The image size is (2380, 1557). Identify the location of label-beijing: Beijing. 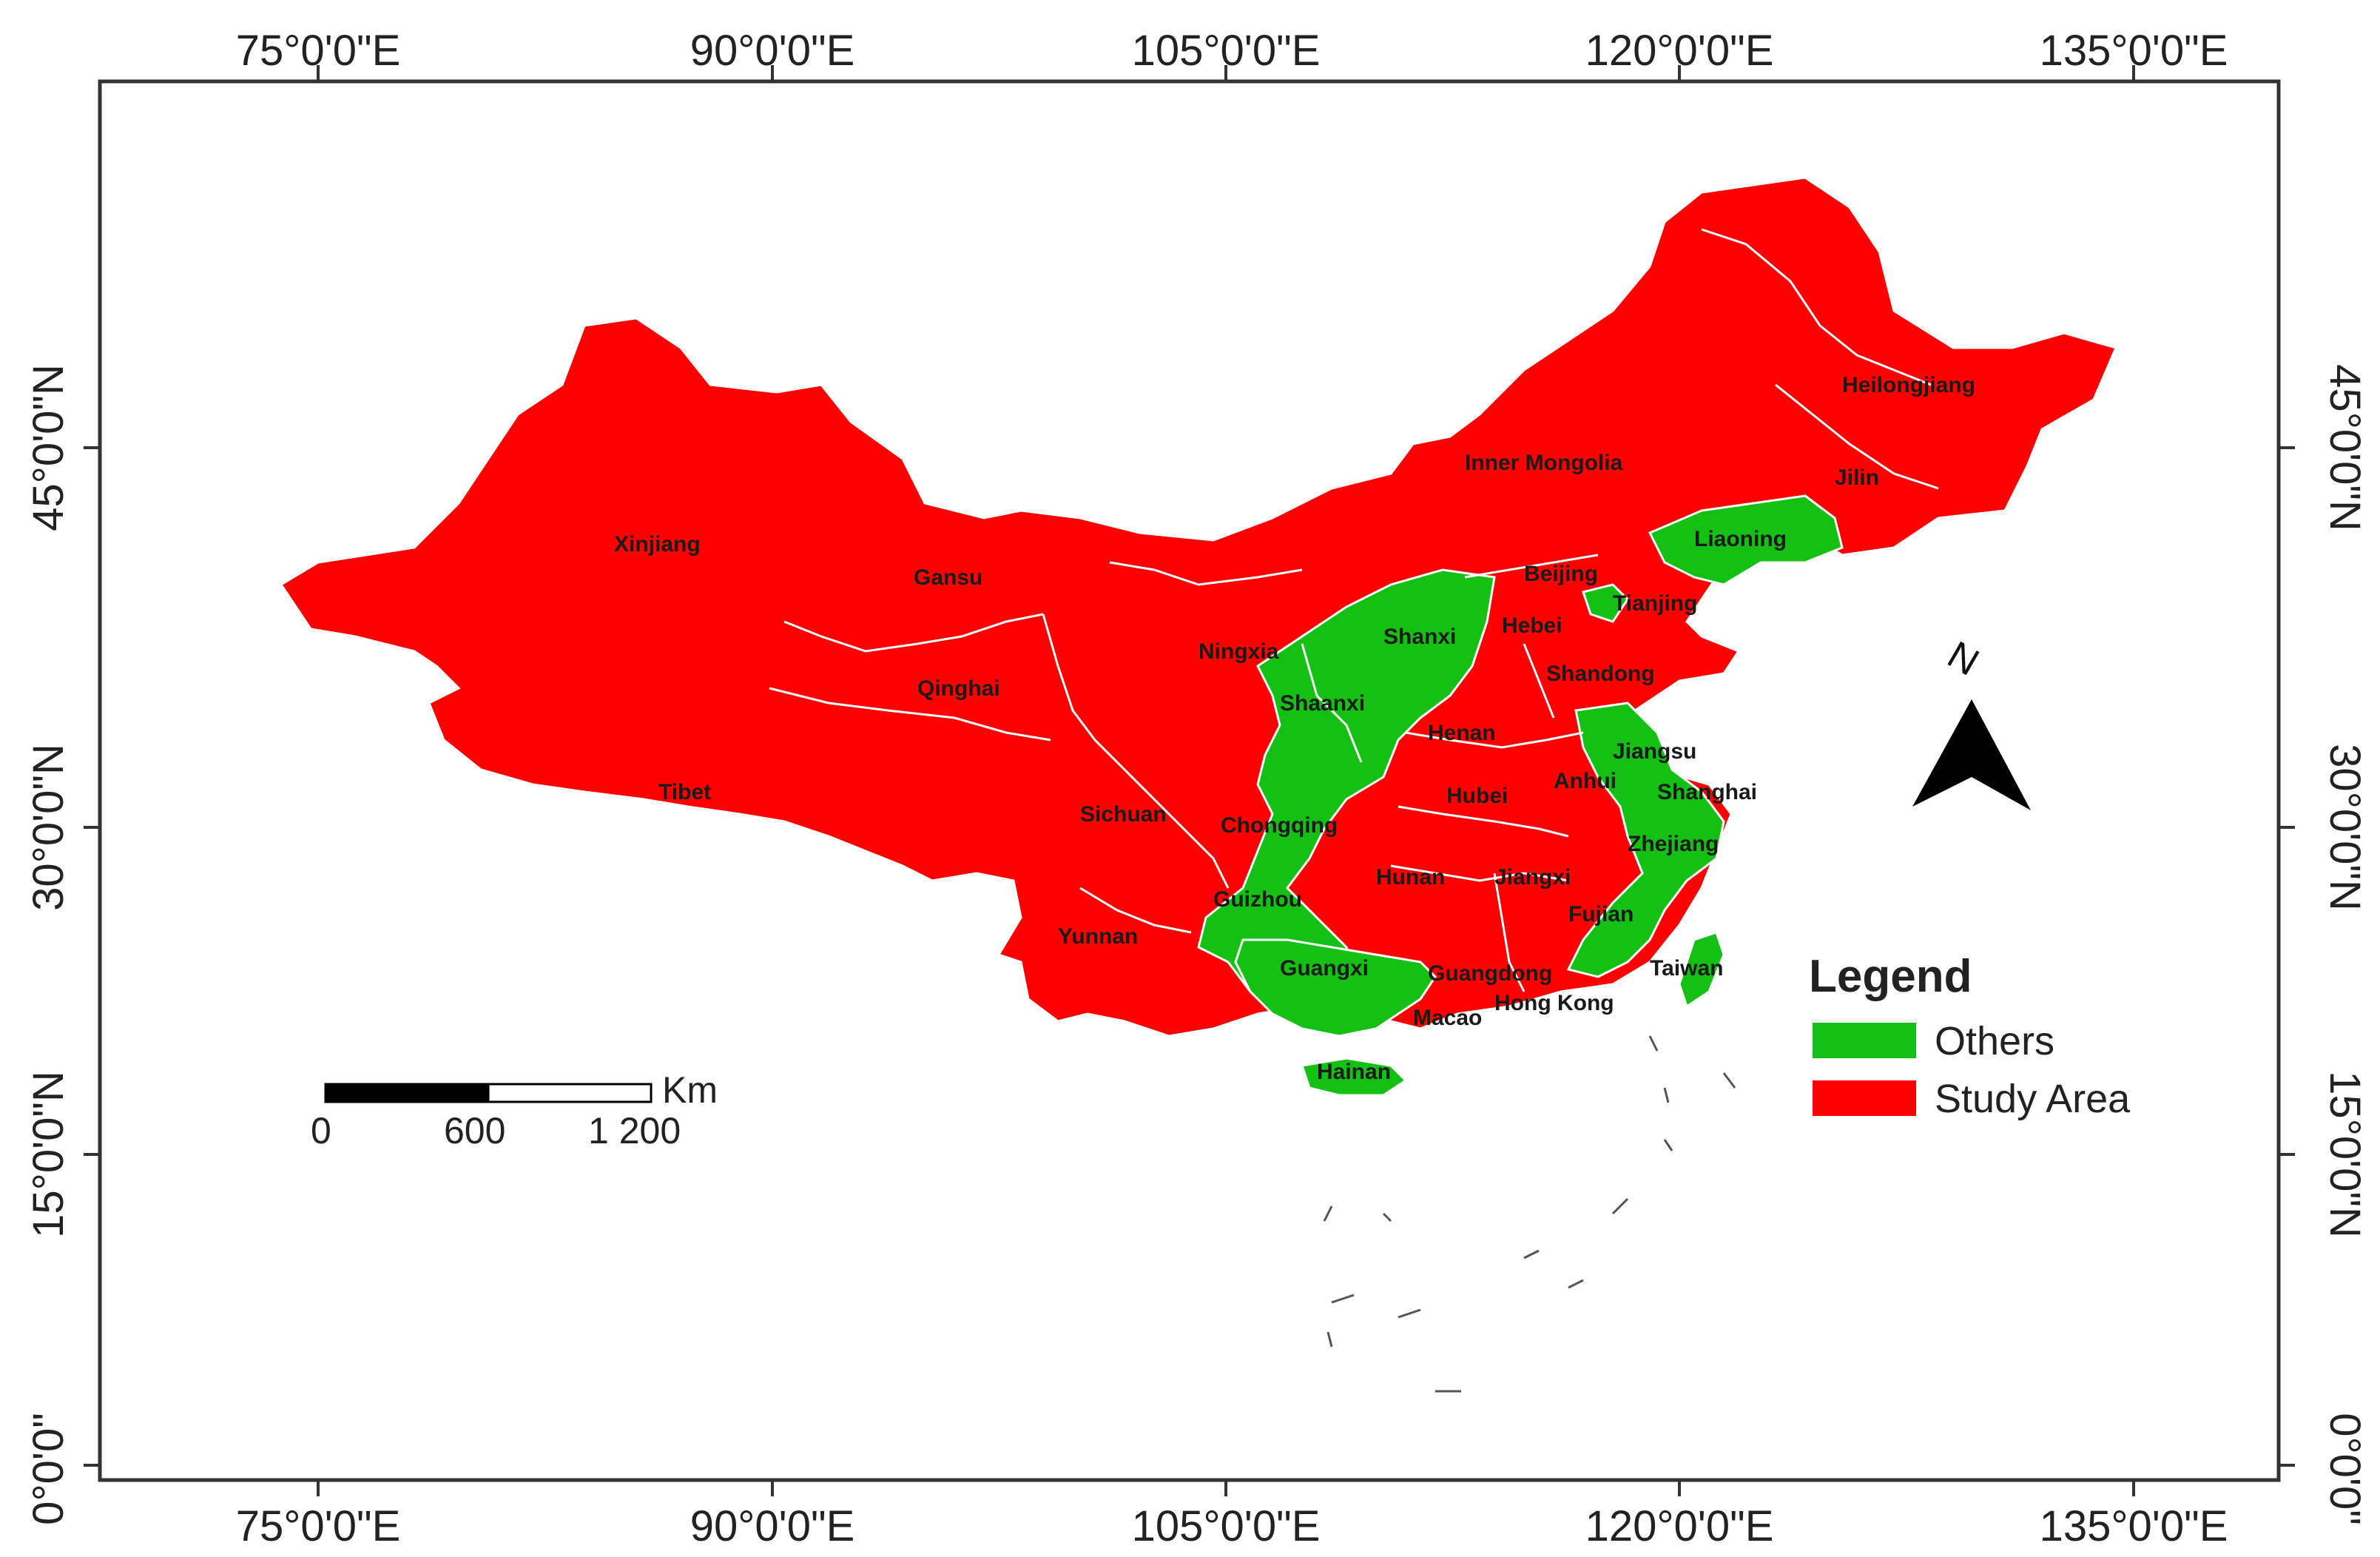
(1561, 574).